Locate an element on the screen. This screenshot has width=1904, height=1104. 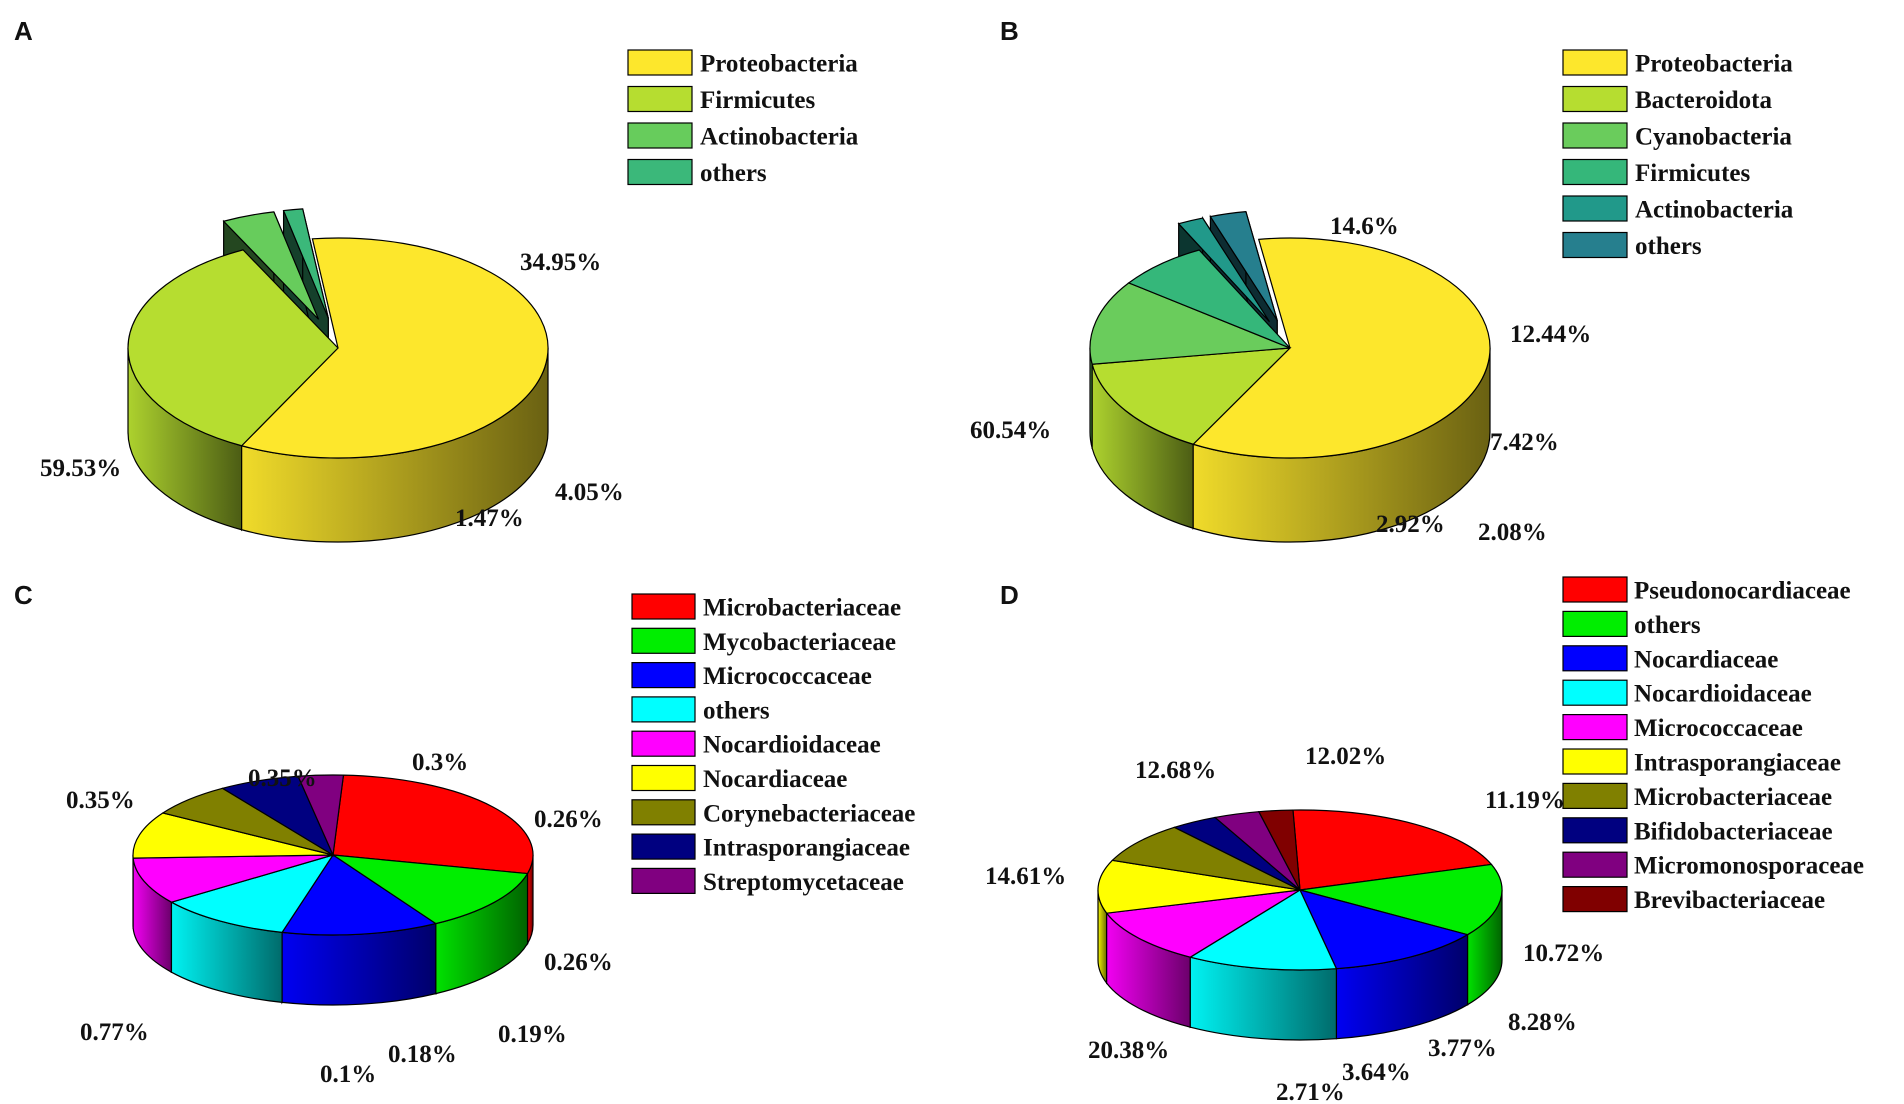
percent-label-bifidobacteriaceae: 3.77% is located at coordinates (1462, 1048).